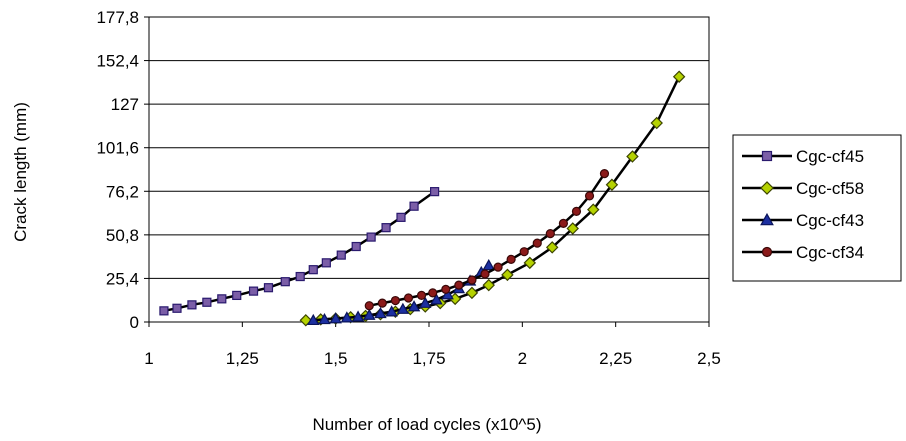  Describe the element at coordinates (522, 358) in the screenshot. I see `x-tick-label: 2` at that location.